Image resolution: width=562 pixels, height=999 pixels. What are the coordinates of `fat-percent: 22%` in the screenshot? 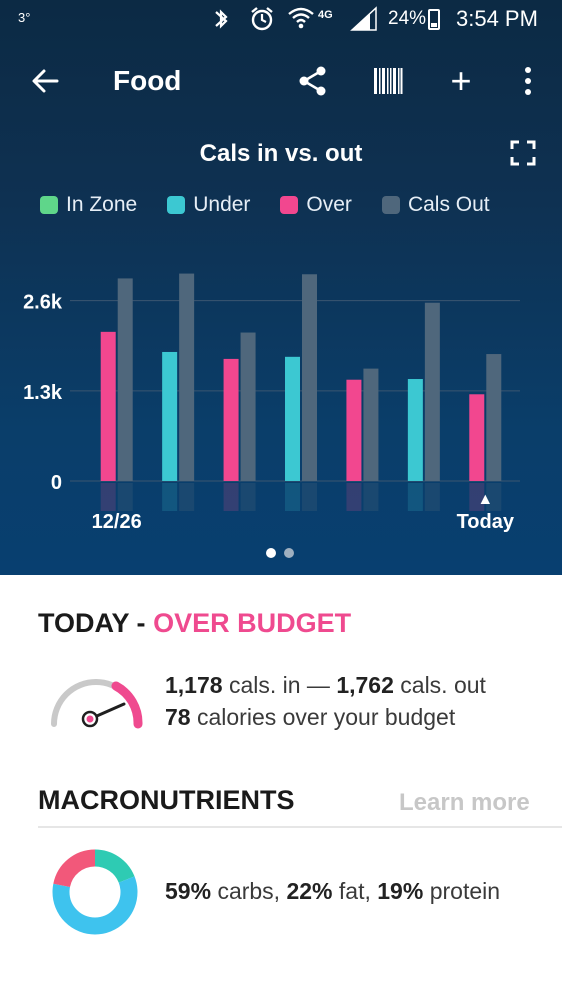 It's located at (309, 891).